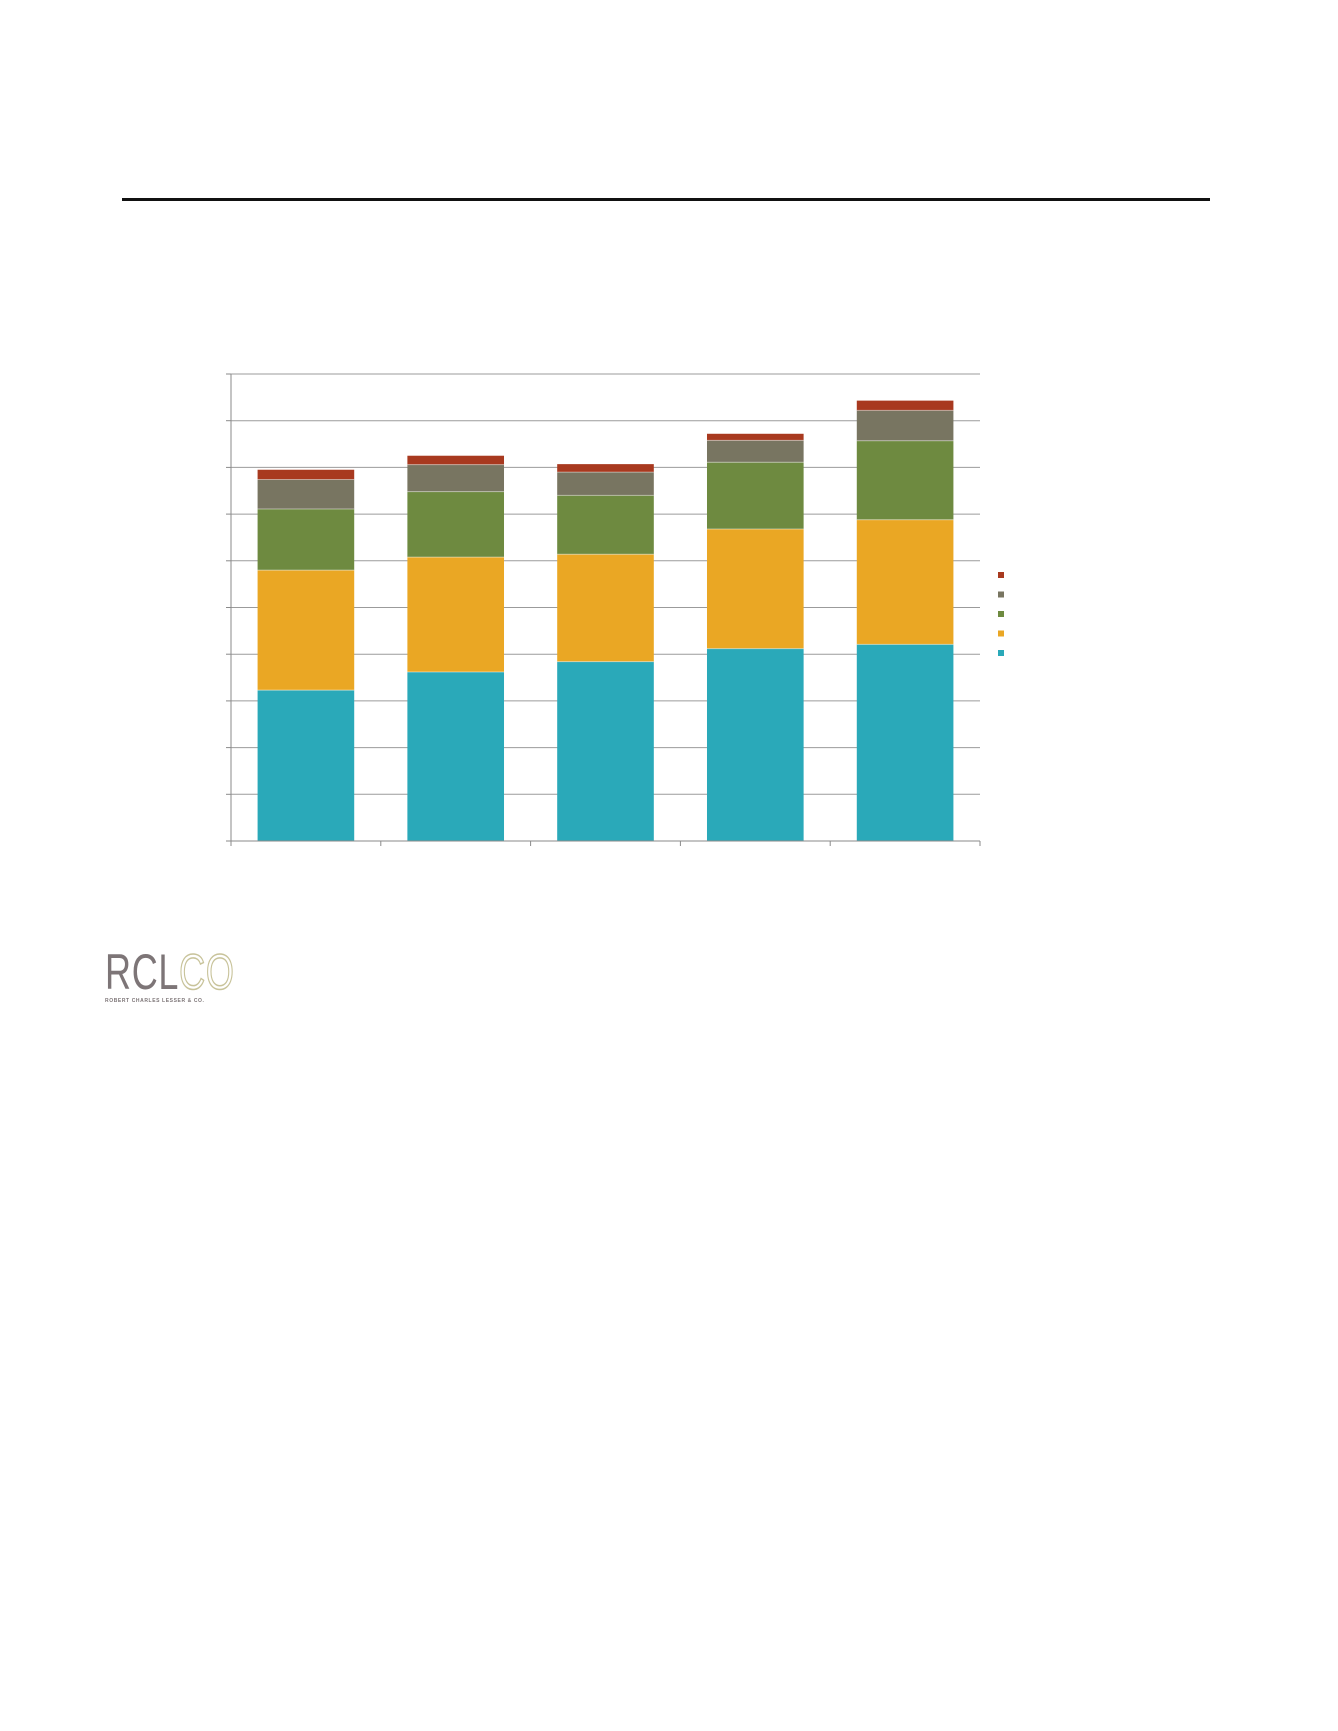 This screenshot has width=1338, height=1731. I want to click on logo-mark-accent: CO, so click(207, 972).